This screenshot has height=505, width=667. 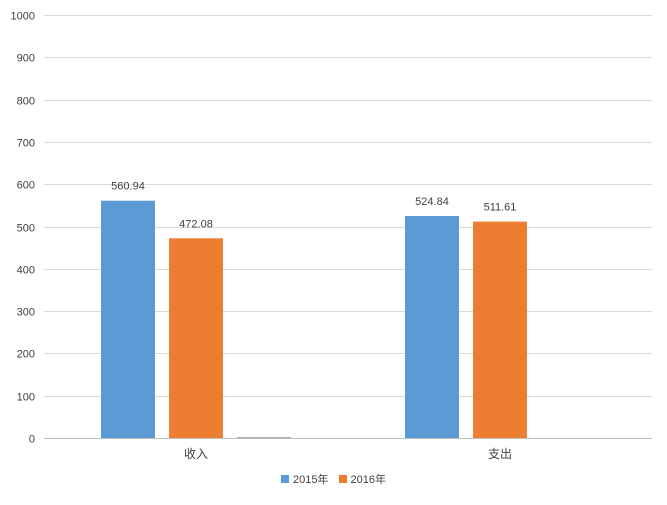 I want to click on legend-item-series-1: 2015年, so click(x=305, y=479).